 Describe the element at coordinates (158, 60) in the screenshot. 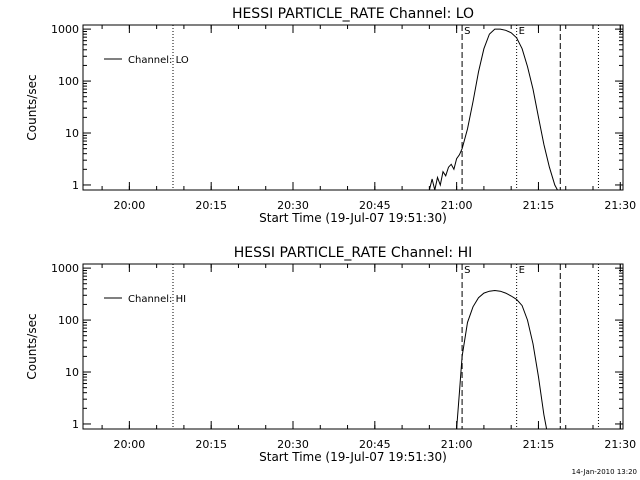

I see `legend-label: Channel: LO` at that location.